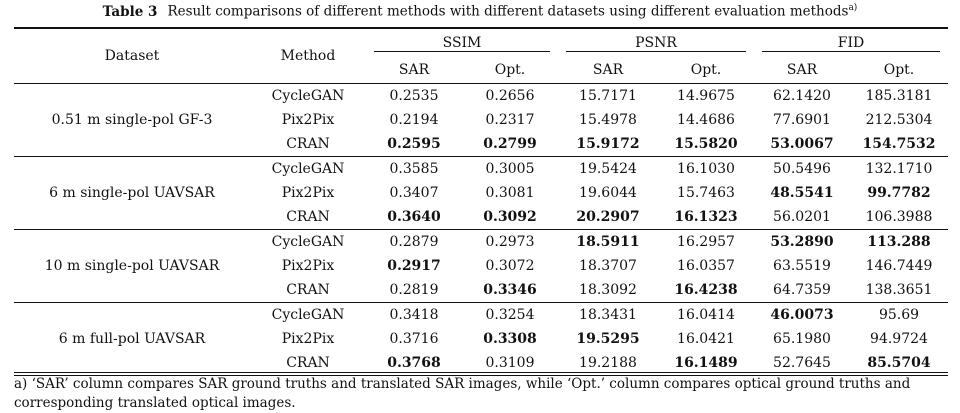  What do you see at coordinates (802, 242) in the screenshot?
I see `value-cell: 53.2890` at bounding box center [802, 242].